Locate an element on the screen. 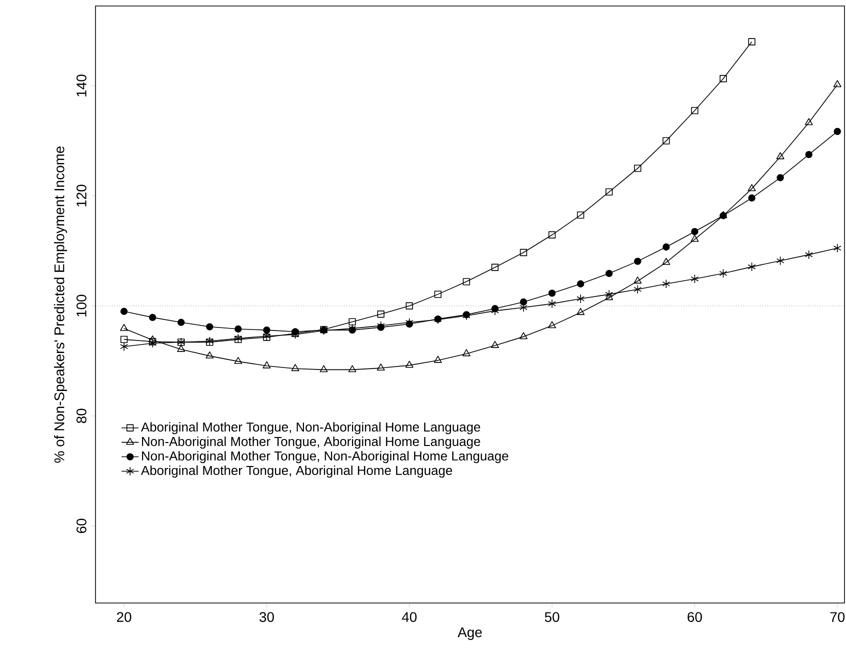 Image resolution: width=846 pixels, height=672 pixels. x-tick-label: 70 is located at coordinates (837, 617).